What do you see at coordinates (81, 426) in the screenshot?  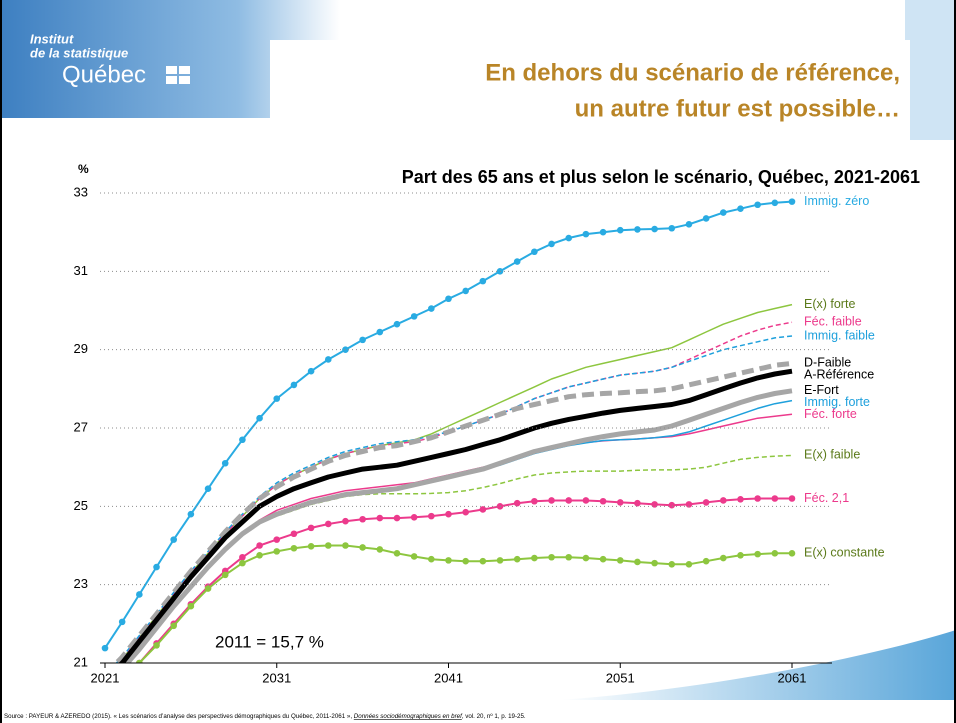 I see `y-tick-label: 27` at bounding box center [81, 426].